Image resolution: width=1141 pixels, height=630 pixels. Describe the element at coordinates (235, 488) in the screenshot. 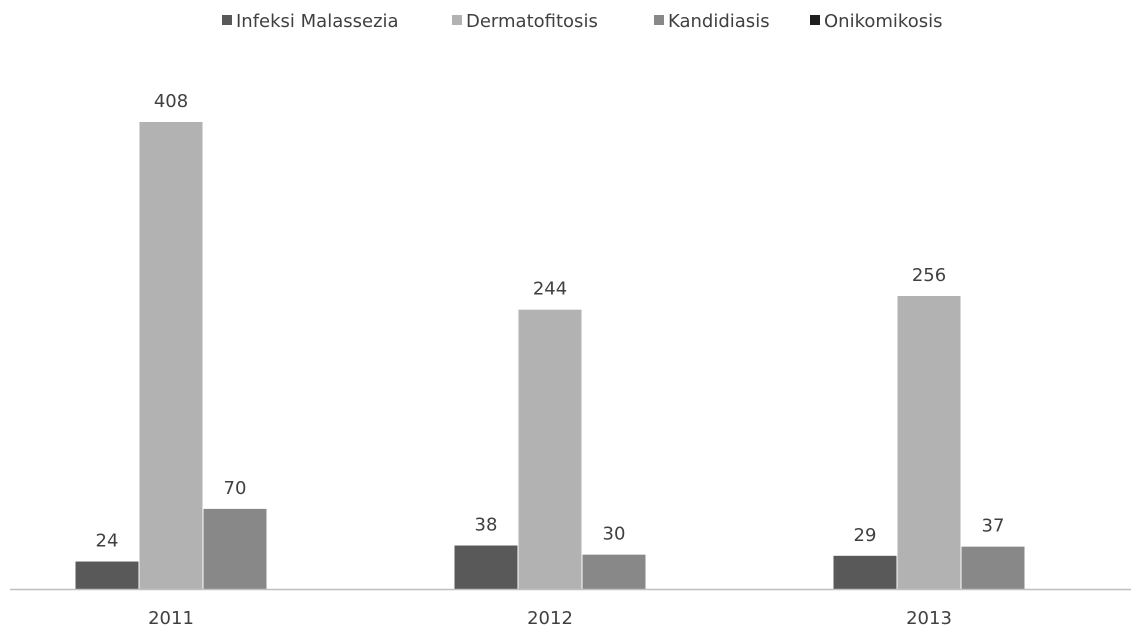

I see `data-label: 70` at that location.